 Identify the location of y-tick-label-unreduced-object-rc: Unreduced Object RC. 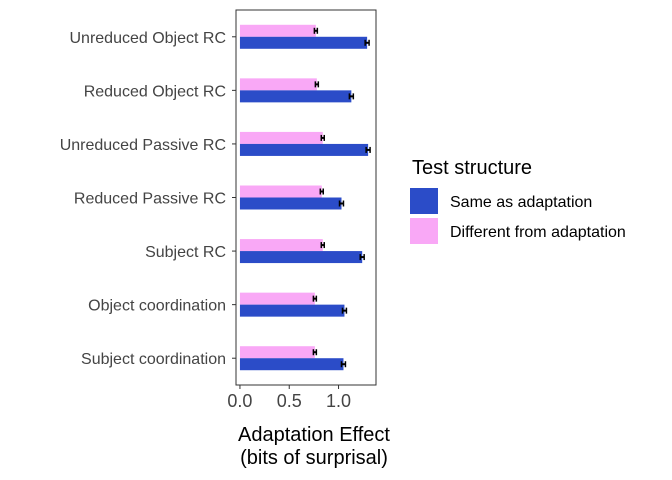
(147, 38).